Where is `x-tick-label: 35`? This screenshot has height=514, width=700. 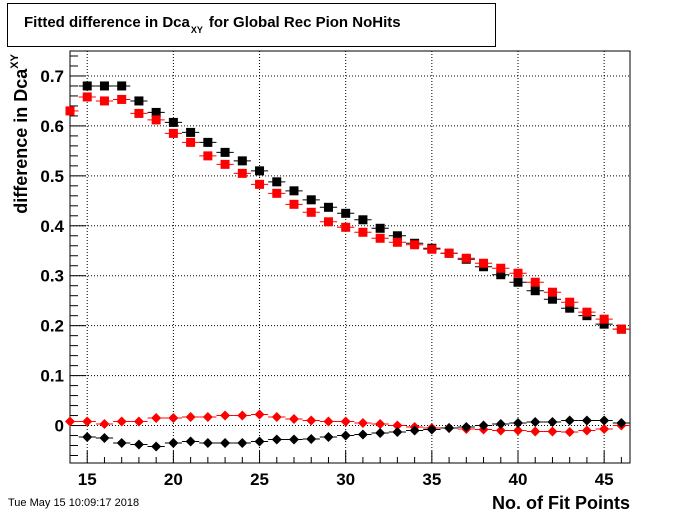 x-tick-label: 35 is located at coordinates (431, 479).